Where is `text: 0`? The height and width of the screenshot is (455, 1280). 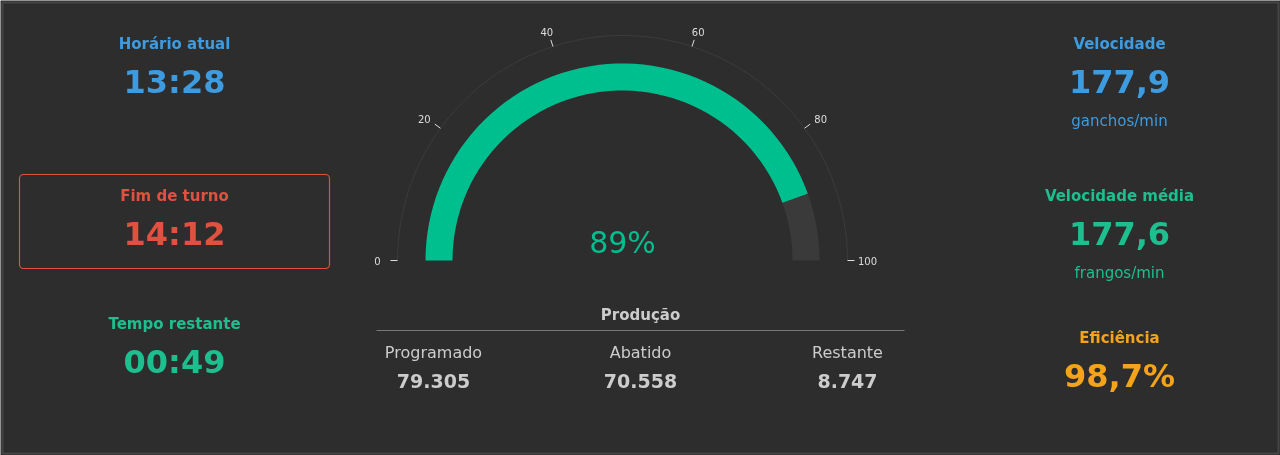
text: 0 is located at coordinates (377, 261).